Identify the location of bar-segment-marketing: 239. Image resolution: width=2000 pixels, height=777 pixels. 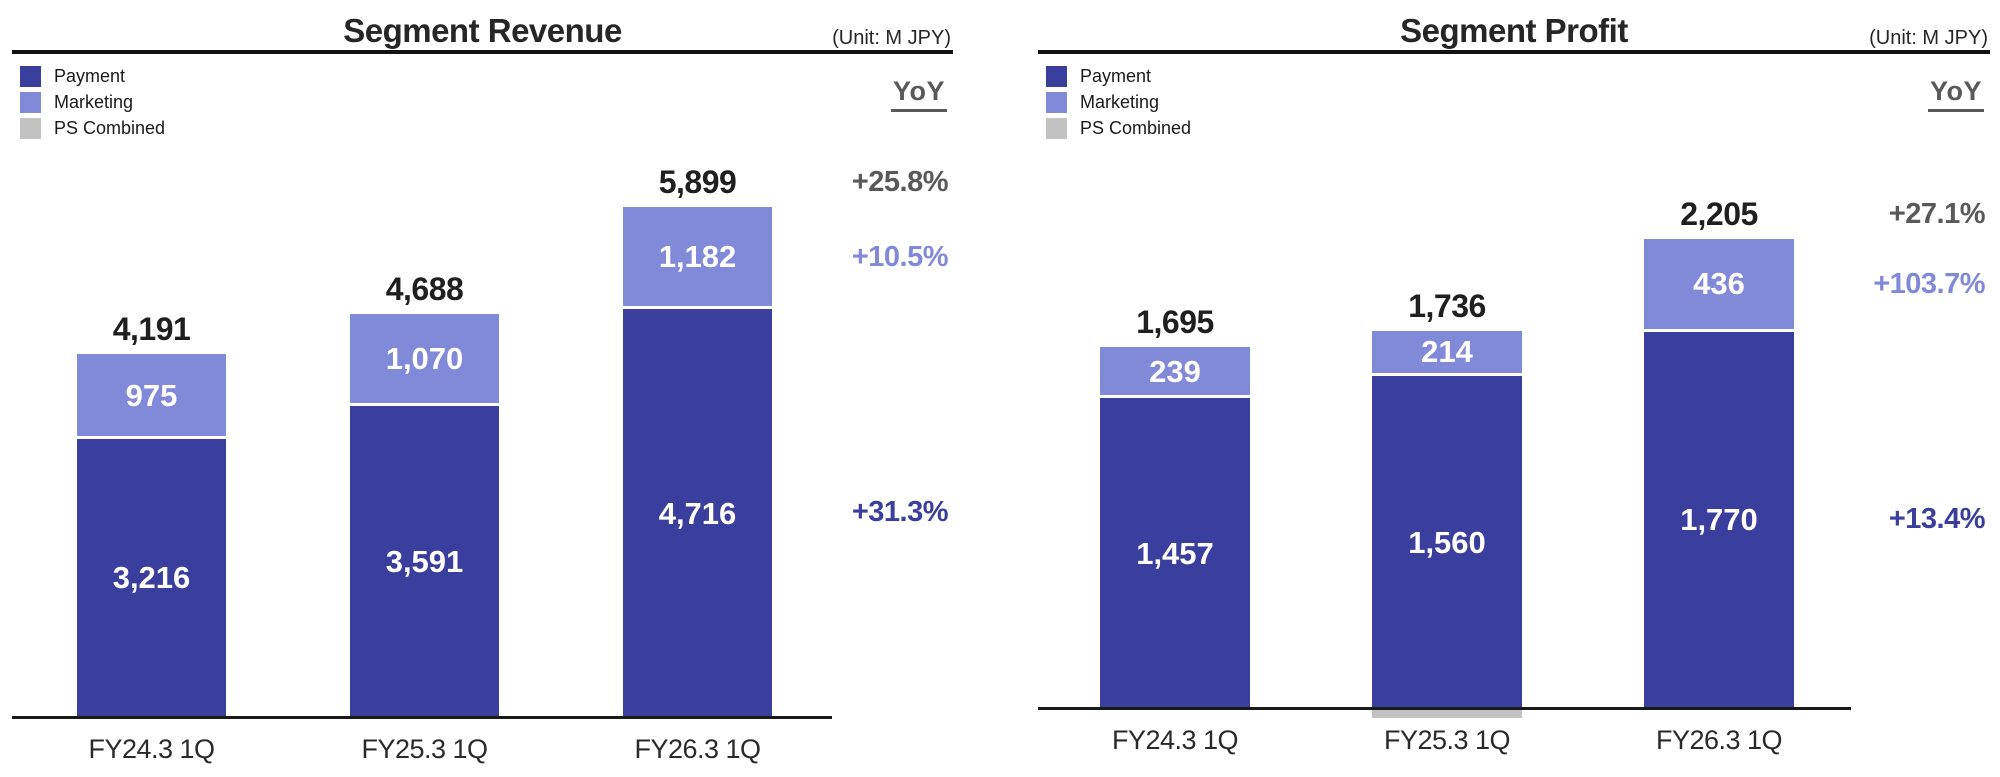
(1175, 373).